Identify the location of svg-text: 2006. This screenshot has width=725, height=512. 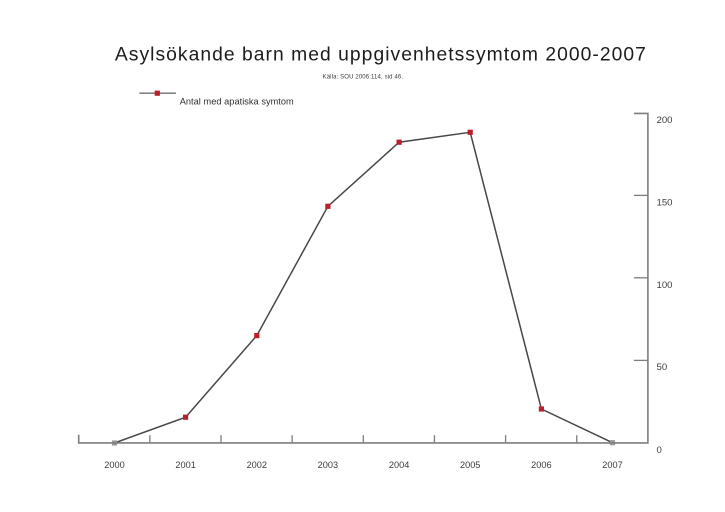
(541, 465).